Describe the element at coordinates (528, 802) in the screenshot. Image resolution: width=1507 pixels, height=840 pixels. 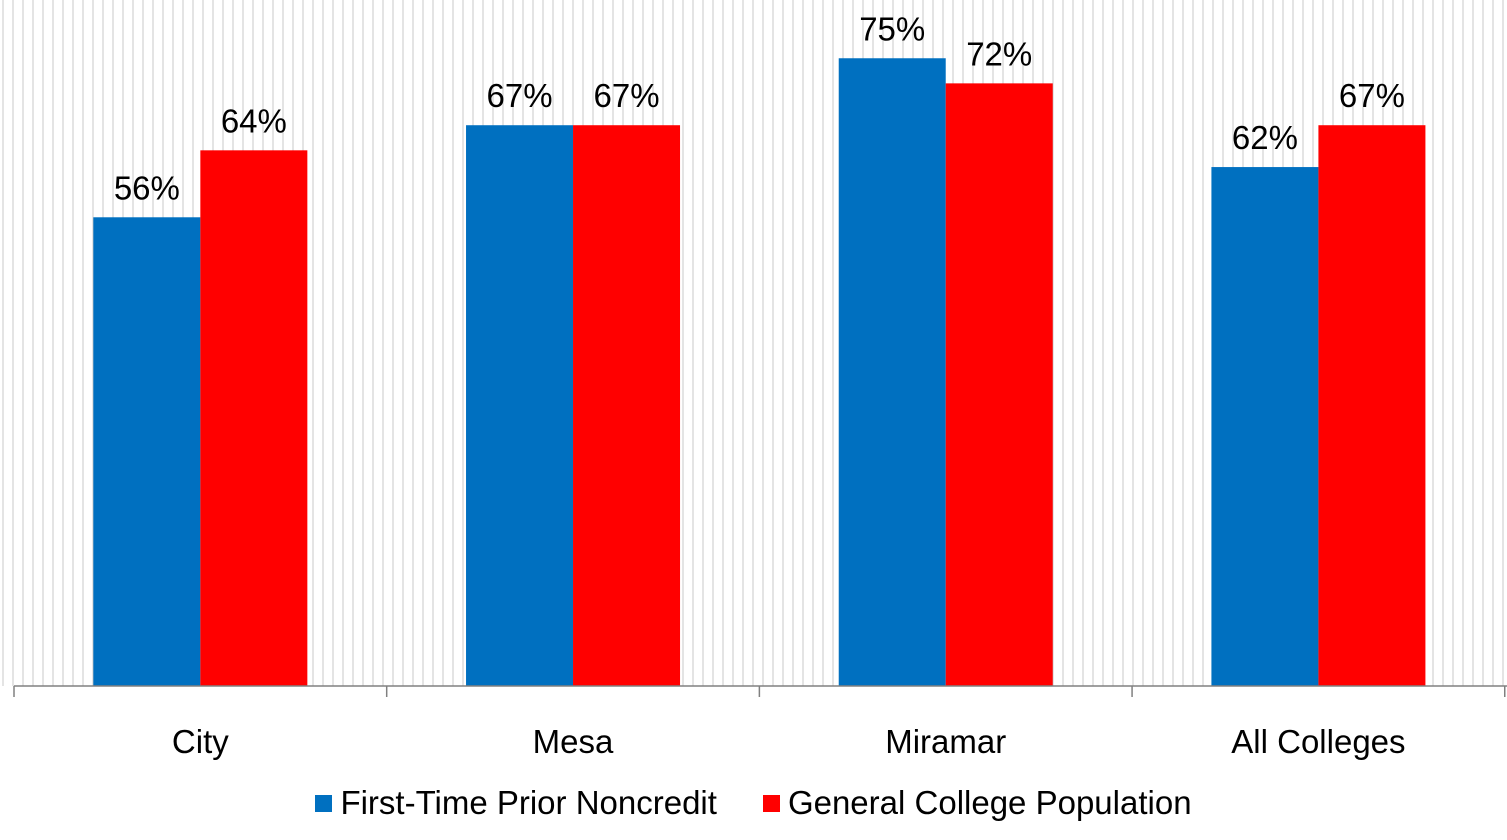
I see `legend-label-series-1: First-Time Prior Noncredit` at that location.